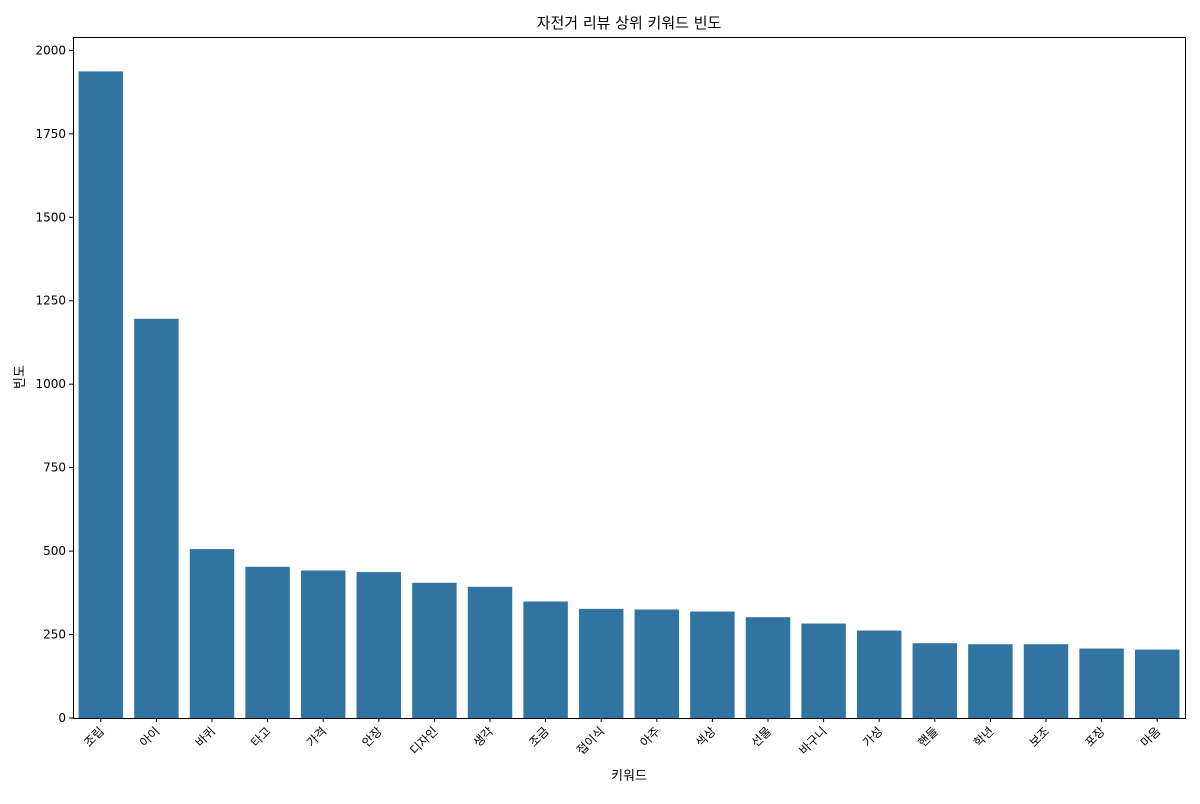 Image resolution: width=1200 pixels, height=804 pixels. Describe the element at coordinates (50, 217) in the screenshot. I see `y-tick-label: 1500` at that location.